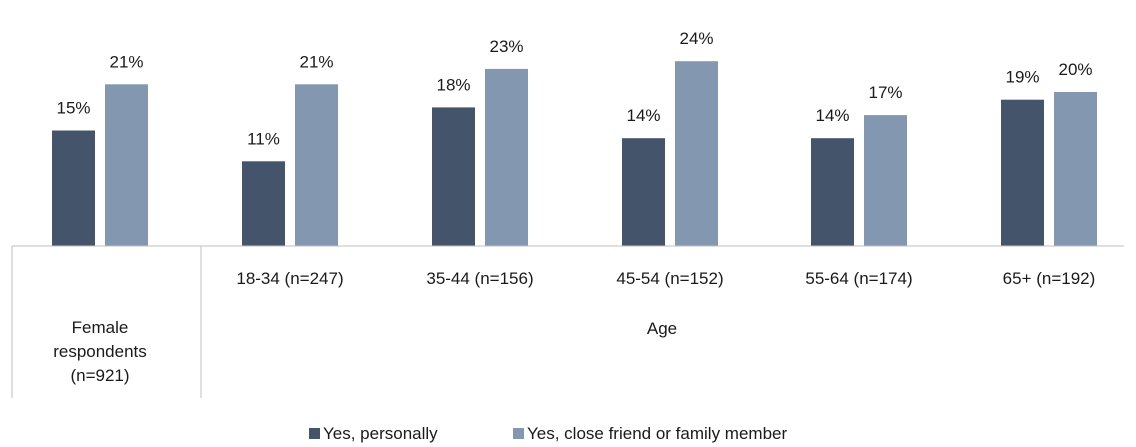 The image size is (1136, 447). Describe the element at coordinates (506, 46) in the screenshot. I see `data-label-friend-family-2: 23%` at that location.